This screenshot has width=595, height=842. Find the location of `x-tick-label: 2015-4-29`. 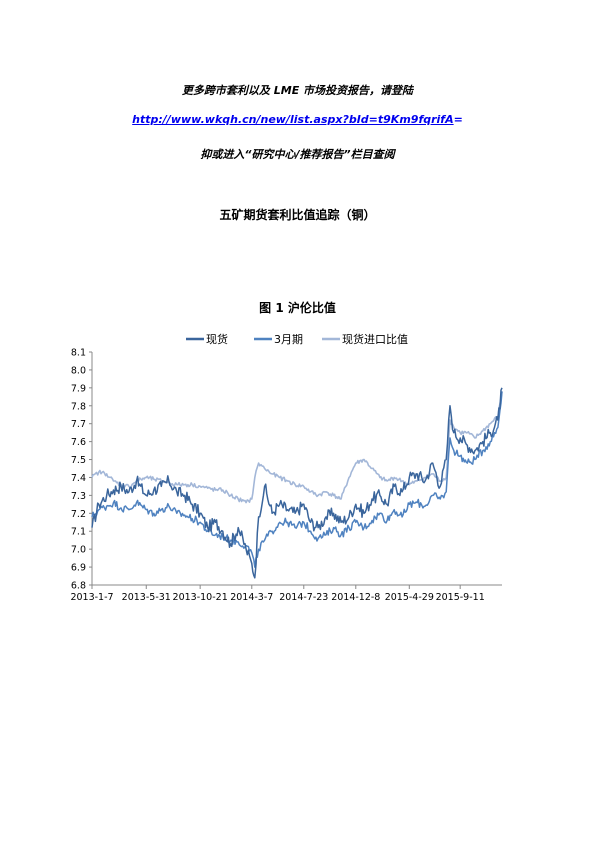

x-tick-label: 2015-4-29 is located at coordinates (409, 597).